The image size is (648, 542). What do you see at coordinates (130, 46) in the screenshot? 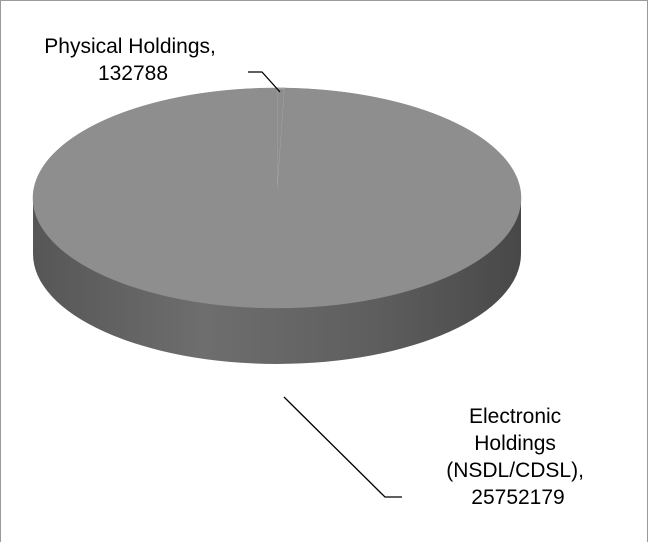
I see `slice-label-physical-line-1: Physical Holdings,` at bounding box center [130, 46].